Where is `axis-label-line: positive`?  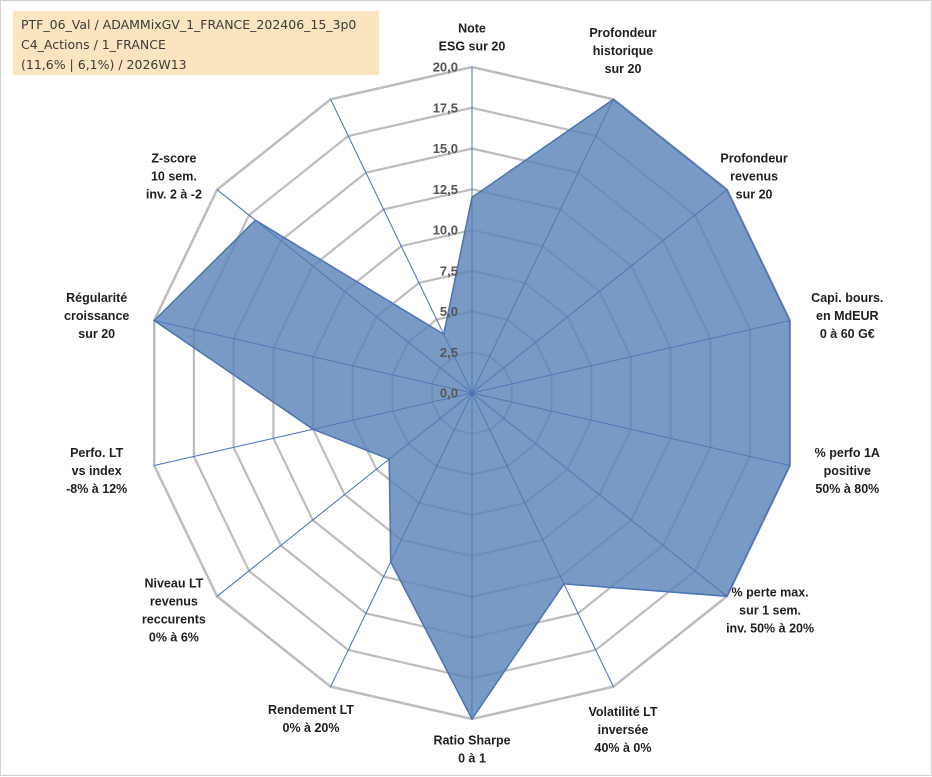 axis-label-line: positive is located at coordinates (847, 471).